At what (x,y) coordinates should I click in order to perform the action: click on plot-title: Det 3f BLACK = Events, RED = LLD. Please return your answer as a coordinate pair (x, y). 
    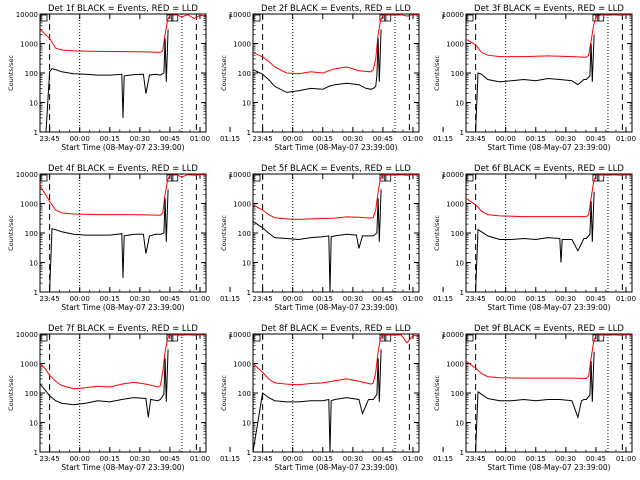
    Looking at the image, I should click on (549, 9).